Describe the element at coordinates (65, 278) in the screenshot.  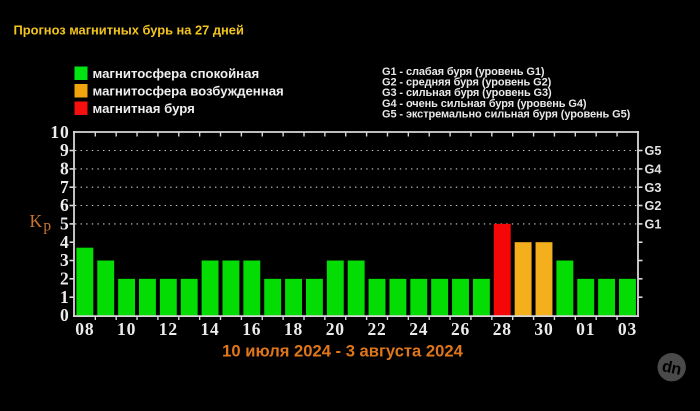
I see `svg-text: 2` at that location.